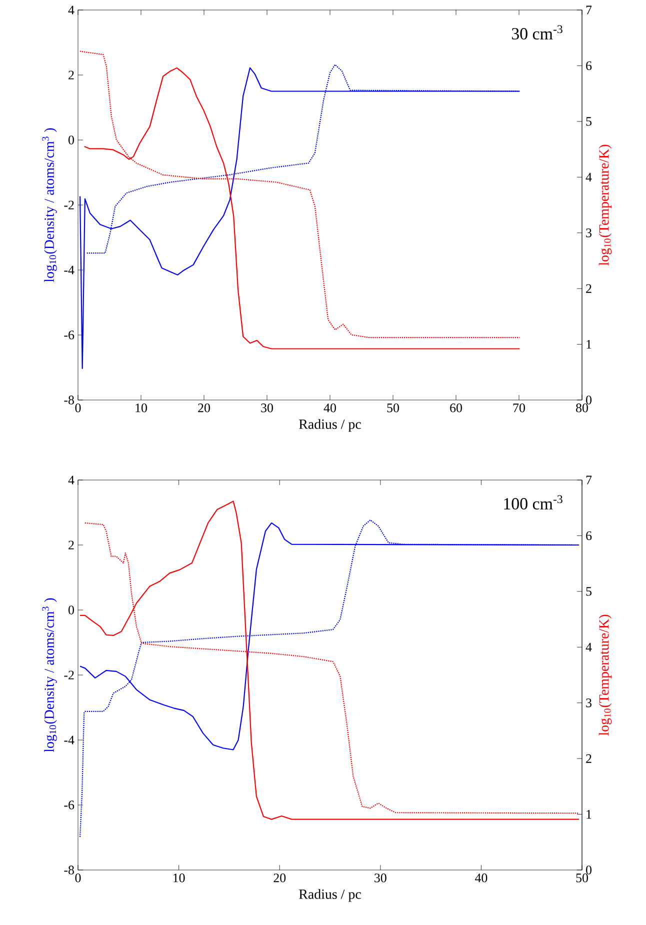  Describe the element at coordinates (519, 408) in the screenshot. I see `x-tick-label: 70` at that location.